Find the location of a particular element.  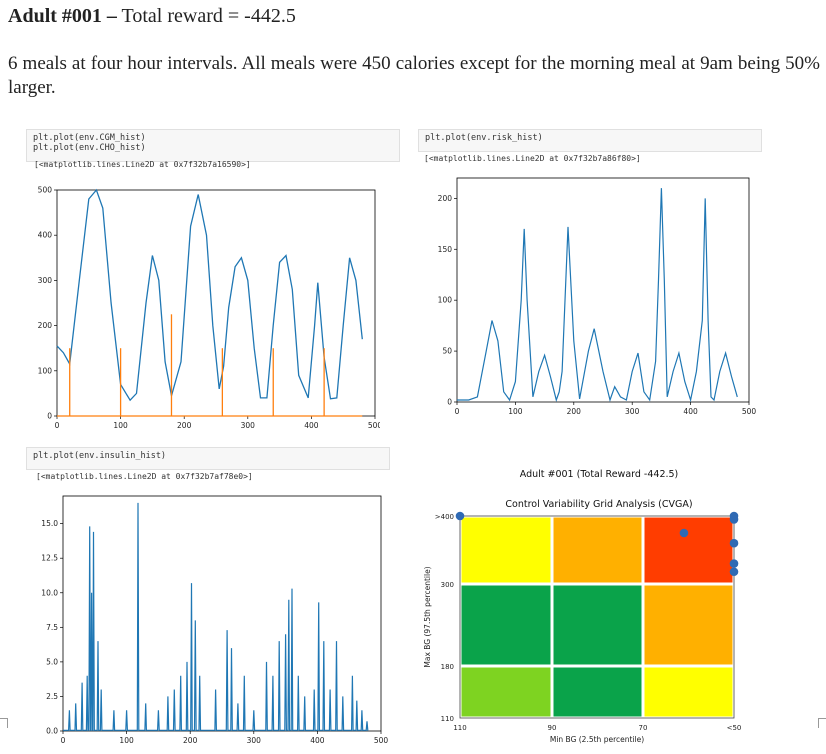

cvga-y-axis-label: Max BG (97.5th percentile) is located at coordinates (427, 616).